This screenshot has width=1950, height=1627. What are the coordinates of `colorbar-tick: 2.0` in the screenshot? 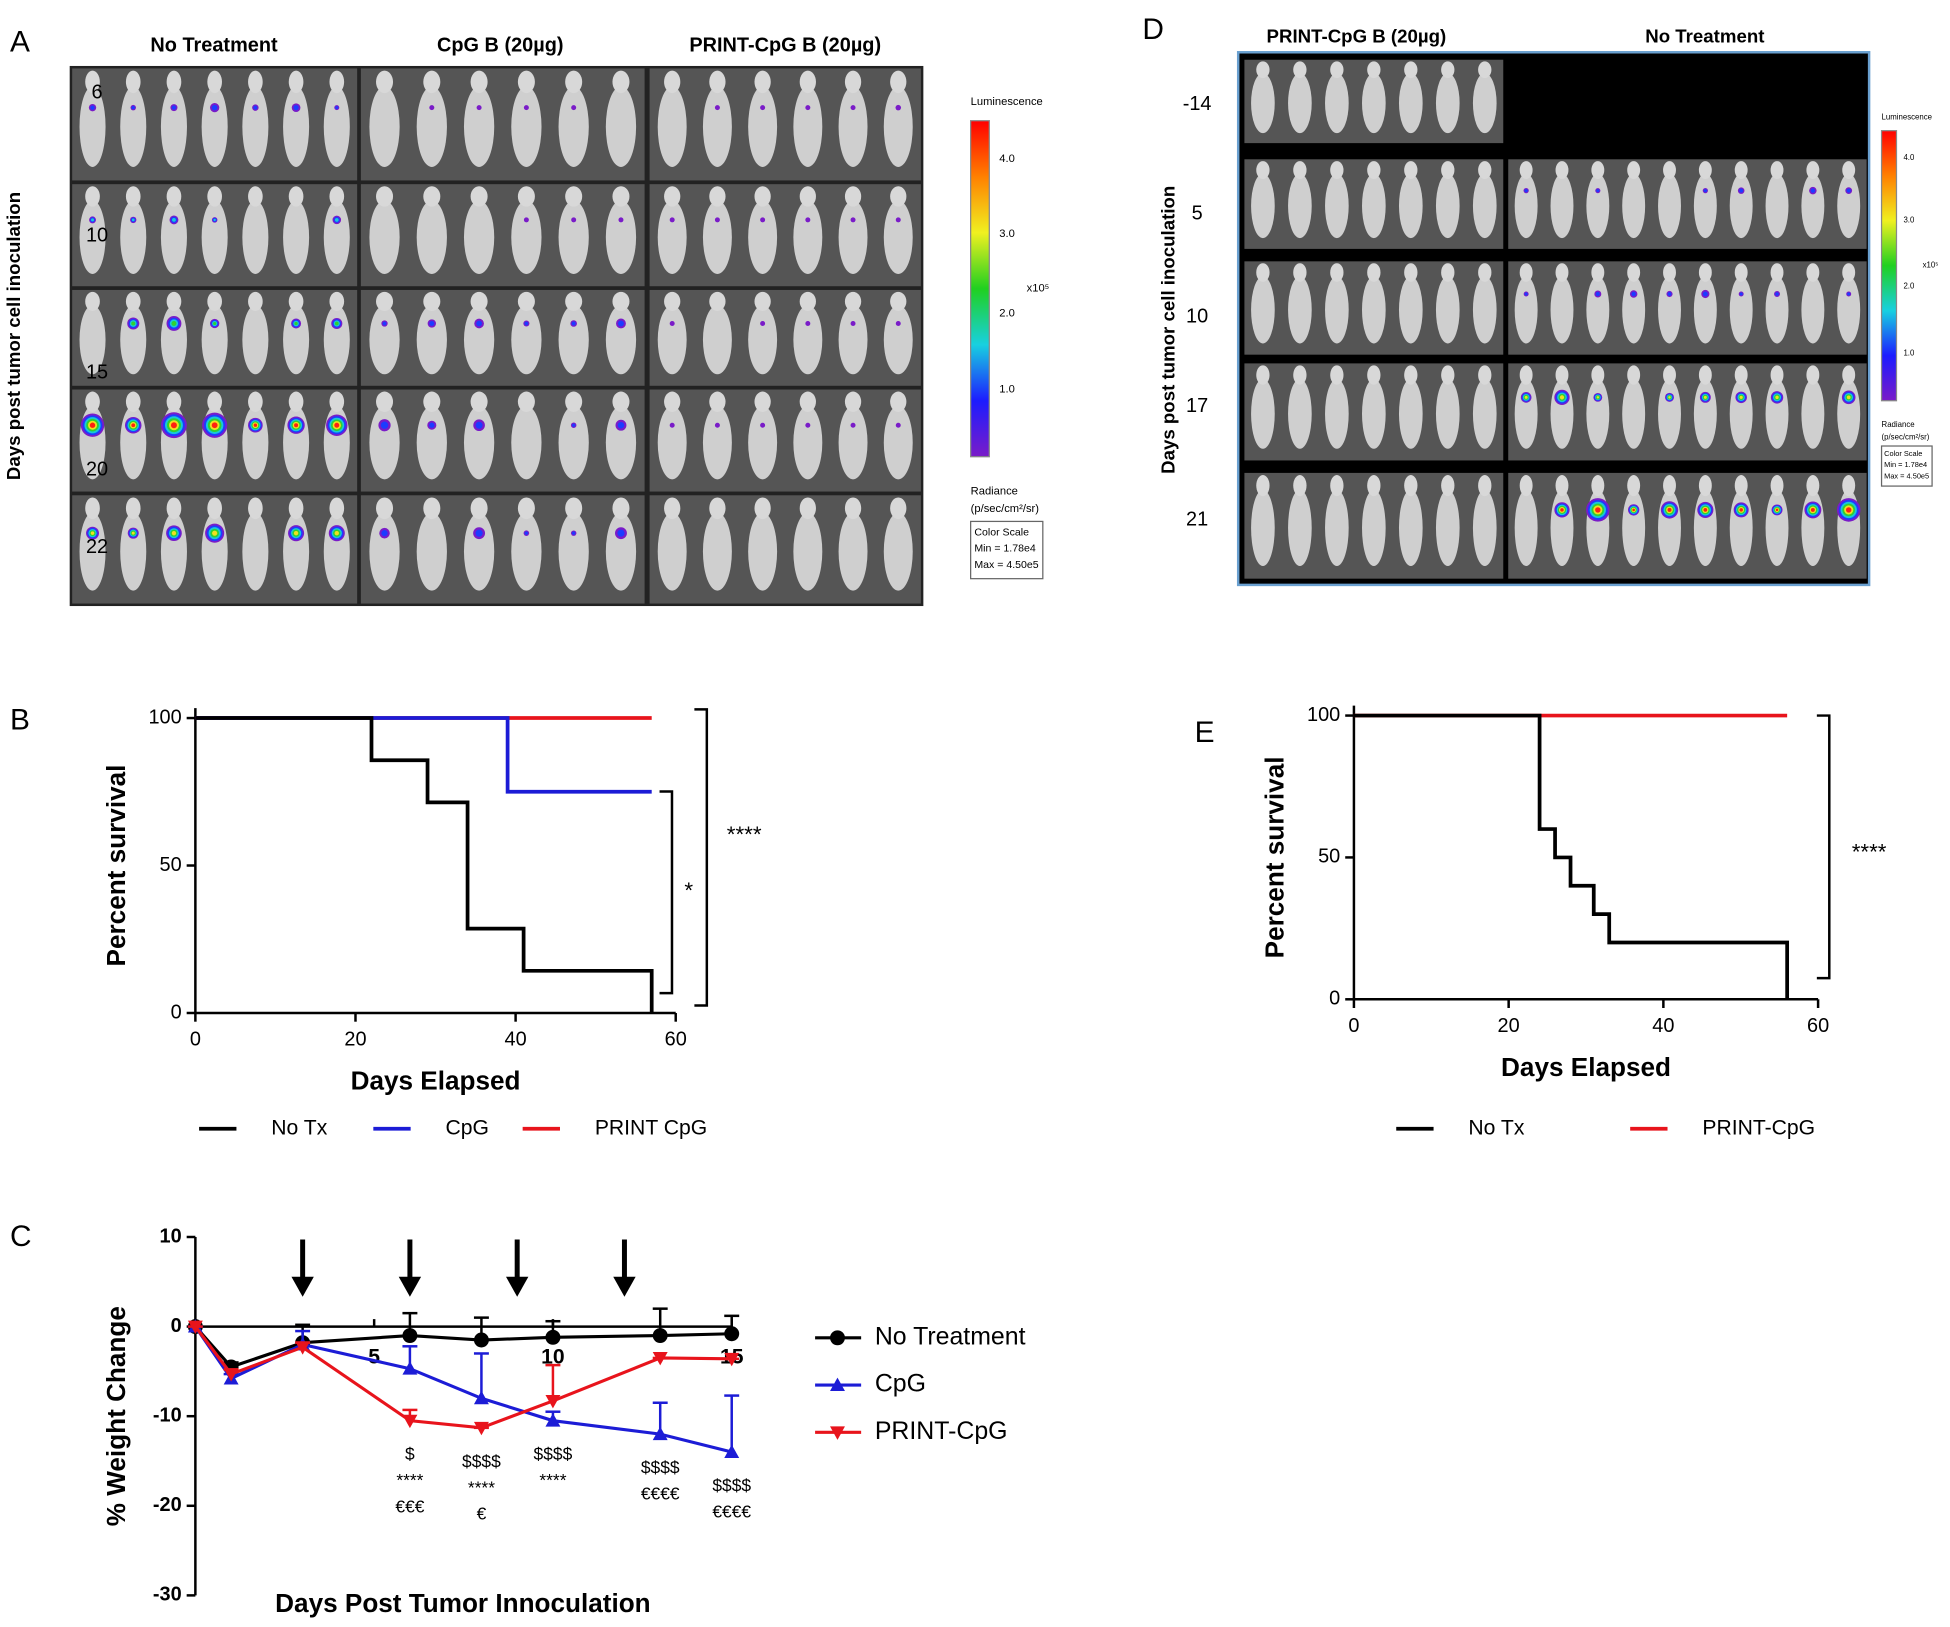 It's located at (1007, 314).